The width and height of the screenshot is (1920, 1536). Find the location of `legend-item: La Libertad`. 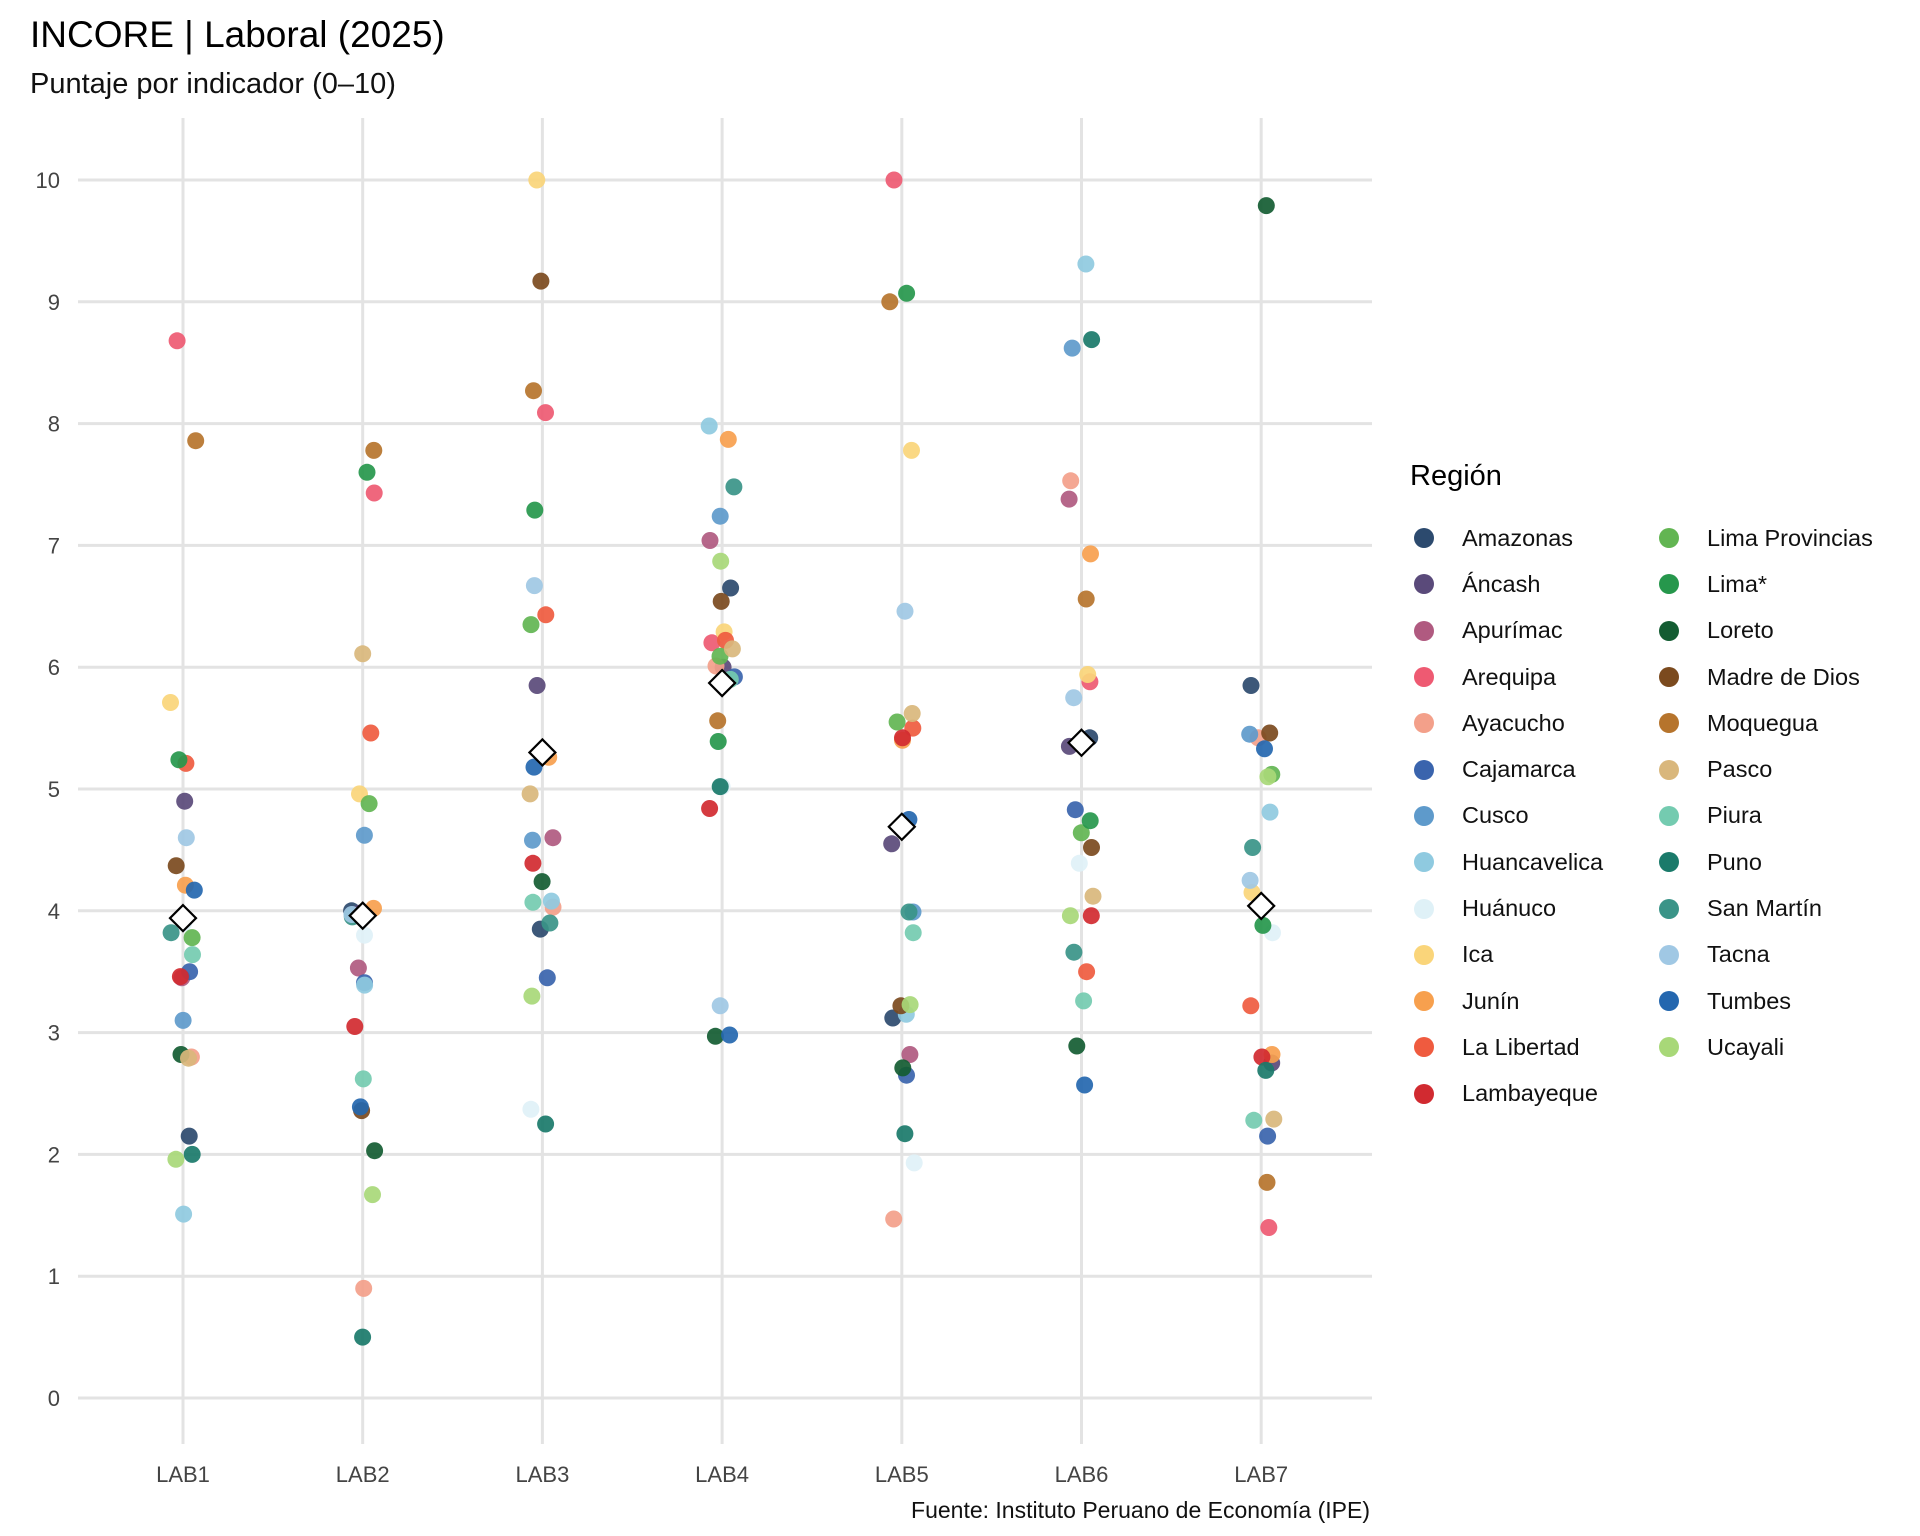

legend-item: La Libertad is located at coordinates (1532, 1047).